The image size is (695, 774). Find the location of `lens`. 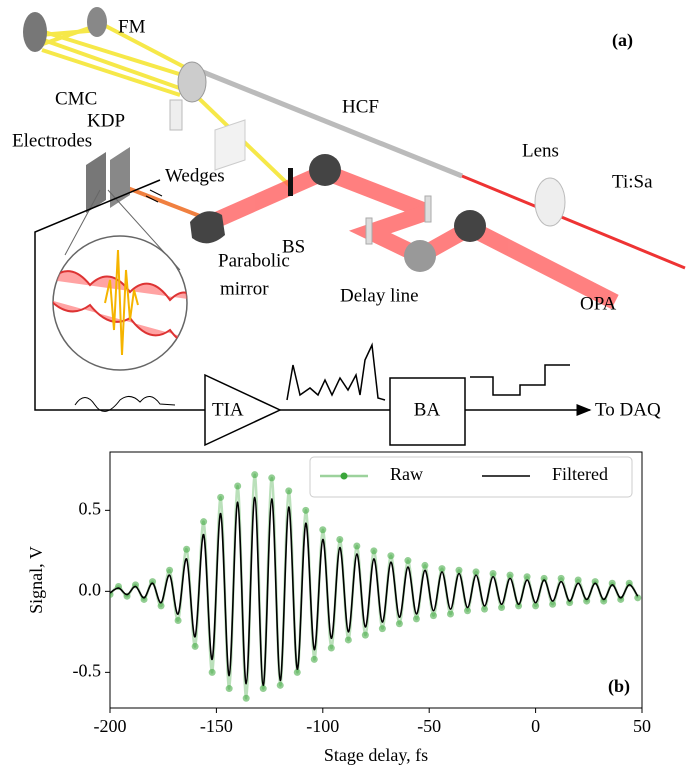

lens is located at coordinates (550, 202).